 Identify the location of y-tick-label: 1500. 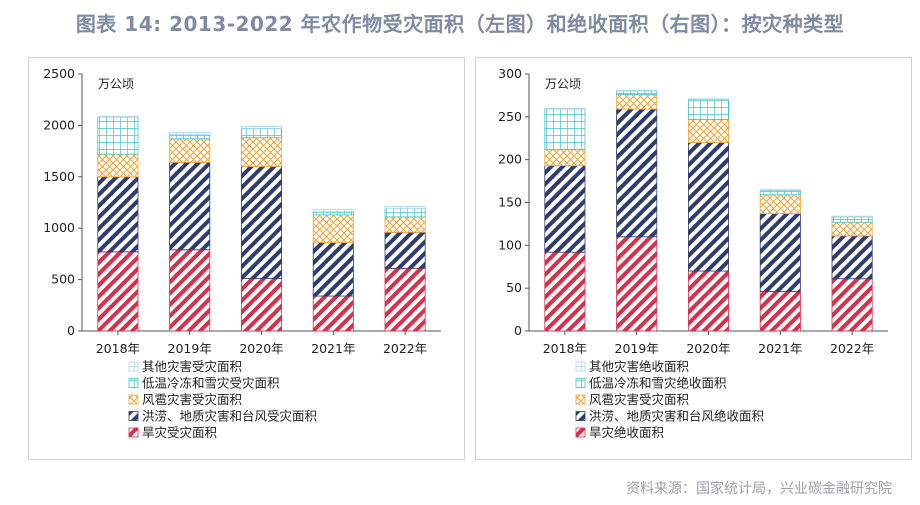
(59, 176).